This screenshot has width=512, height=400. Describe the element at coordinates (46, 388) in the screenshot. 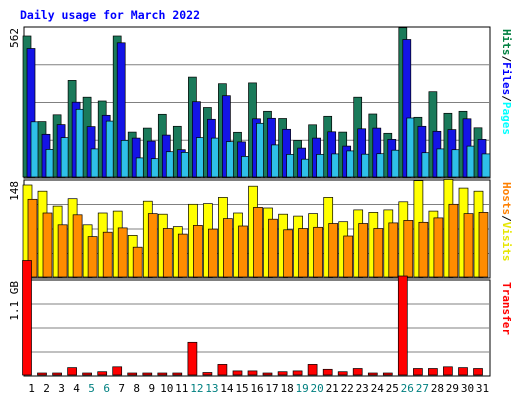

I see `x-tick-label: 2` at that location.